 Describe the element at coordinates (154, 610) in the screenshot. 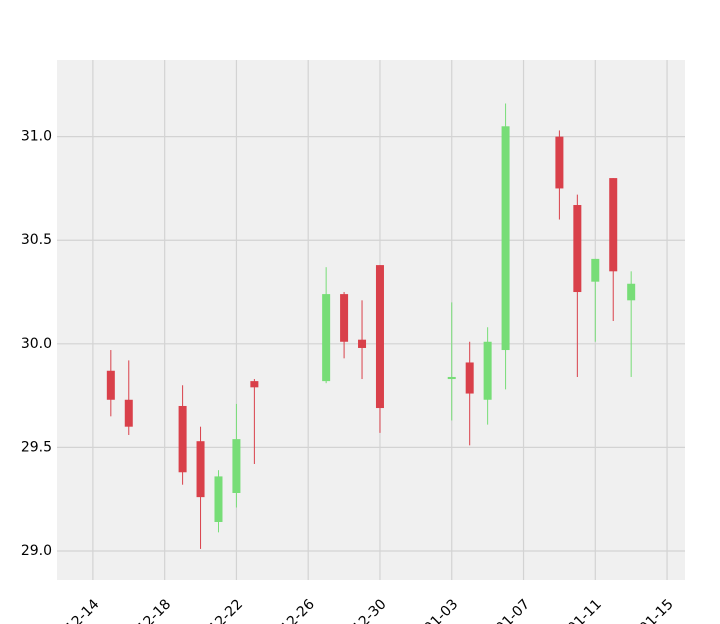

I see `x-tick-label: 12-18` at that location.